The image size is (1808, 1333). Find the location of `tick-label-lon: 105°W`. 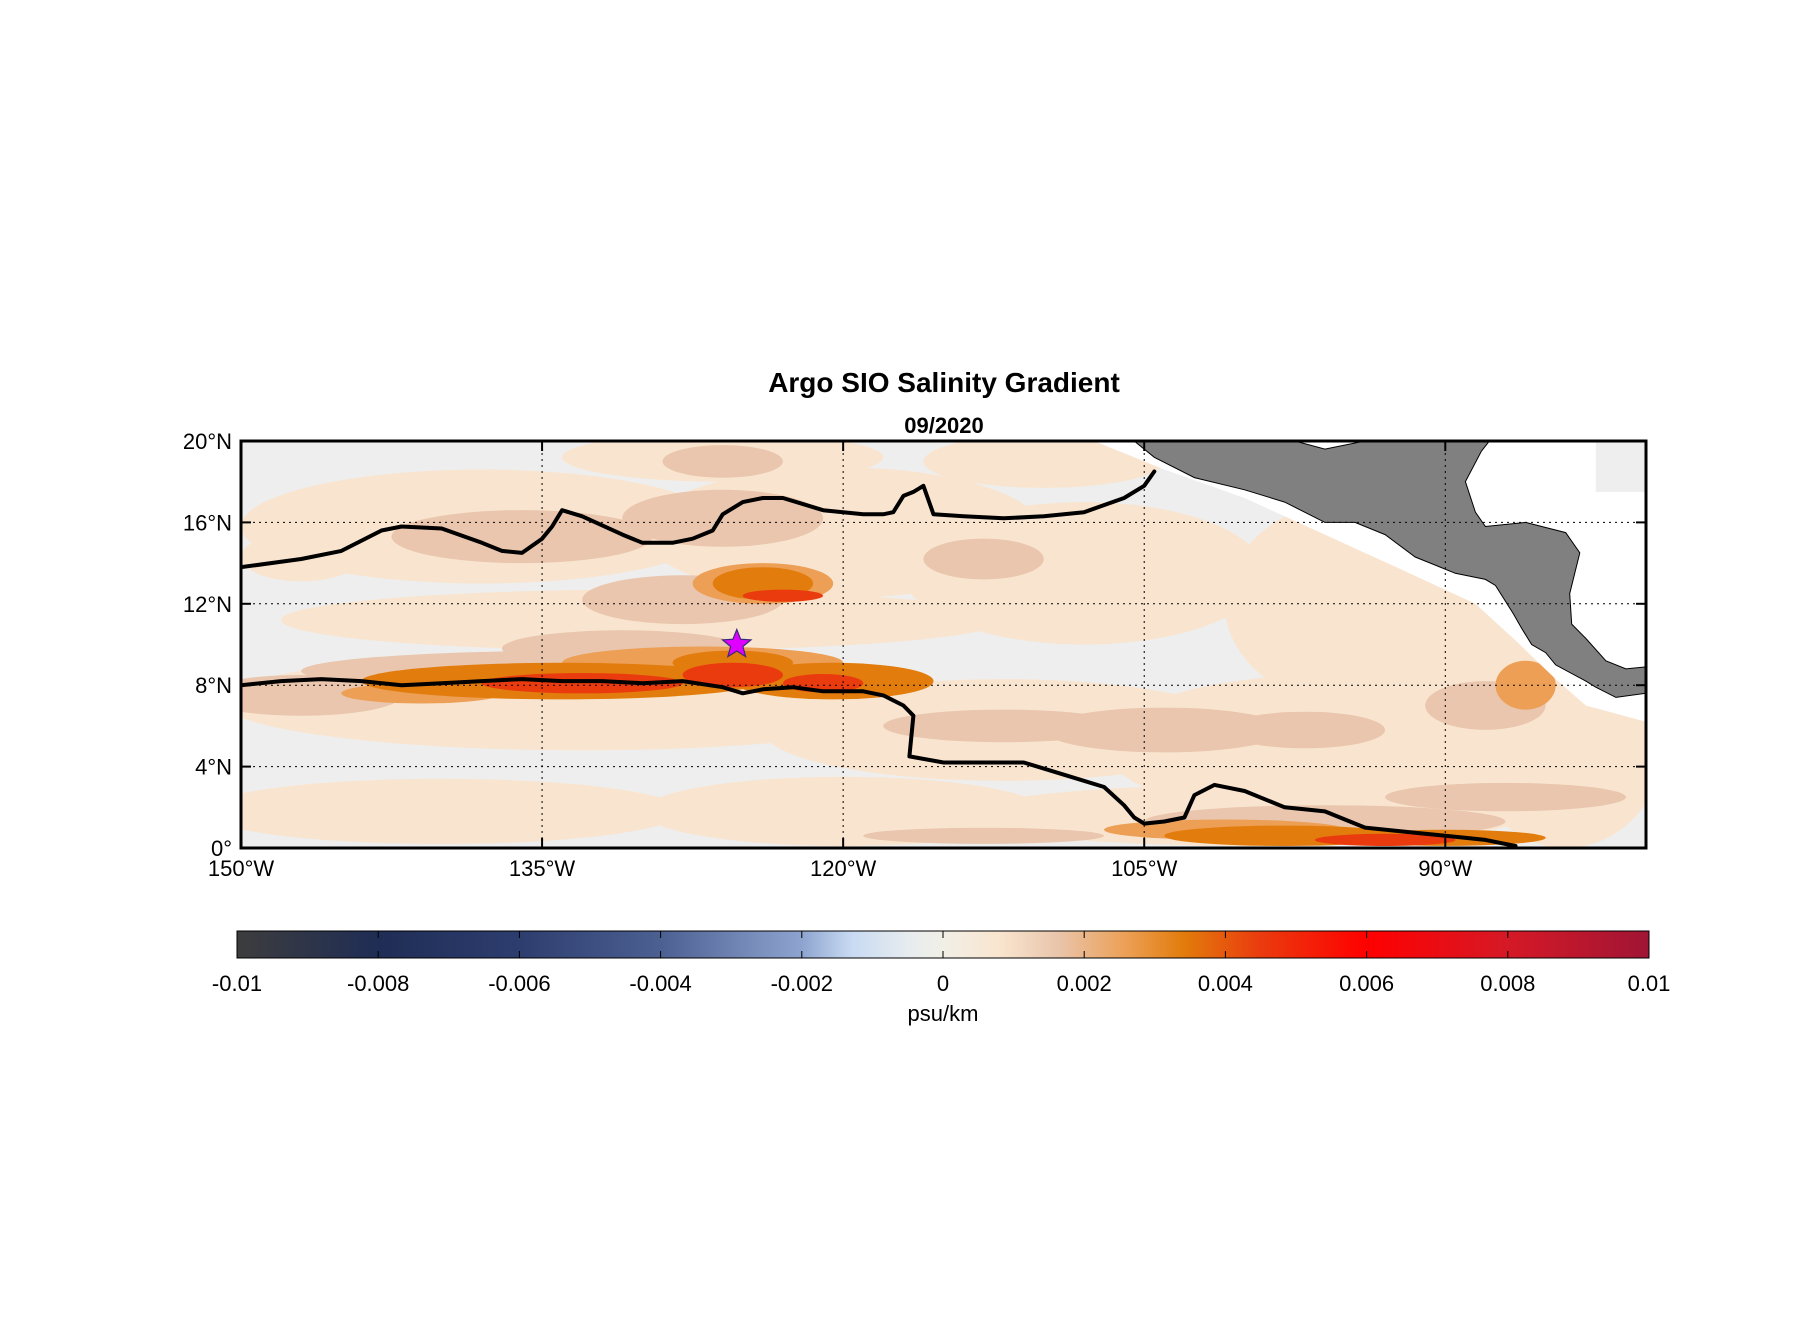

tick-label-lon: 105°W is located at coordinates (1144, 868).